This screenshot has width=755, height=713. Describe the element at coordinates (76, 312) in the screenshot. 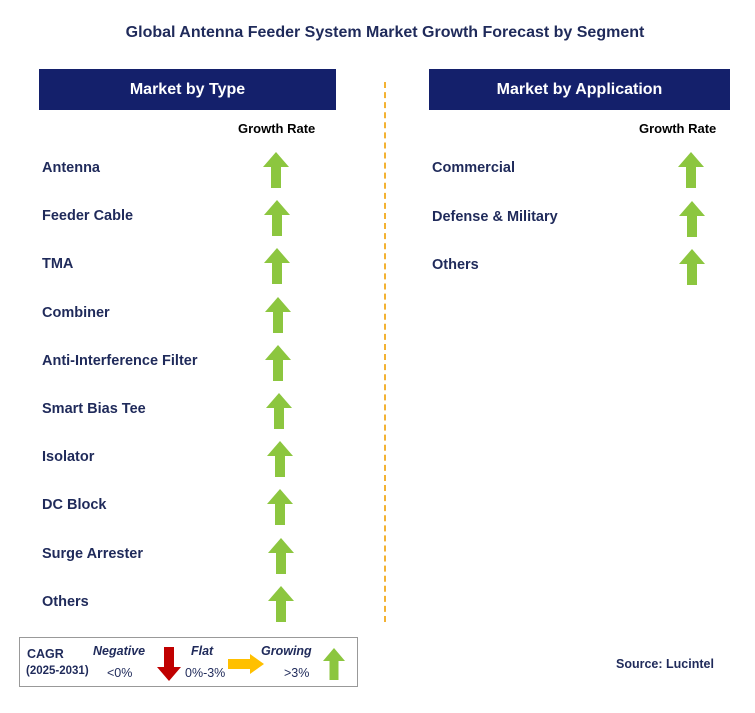

I see `type-row-label: Combiner` at that location.